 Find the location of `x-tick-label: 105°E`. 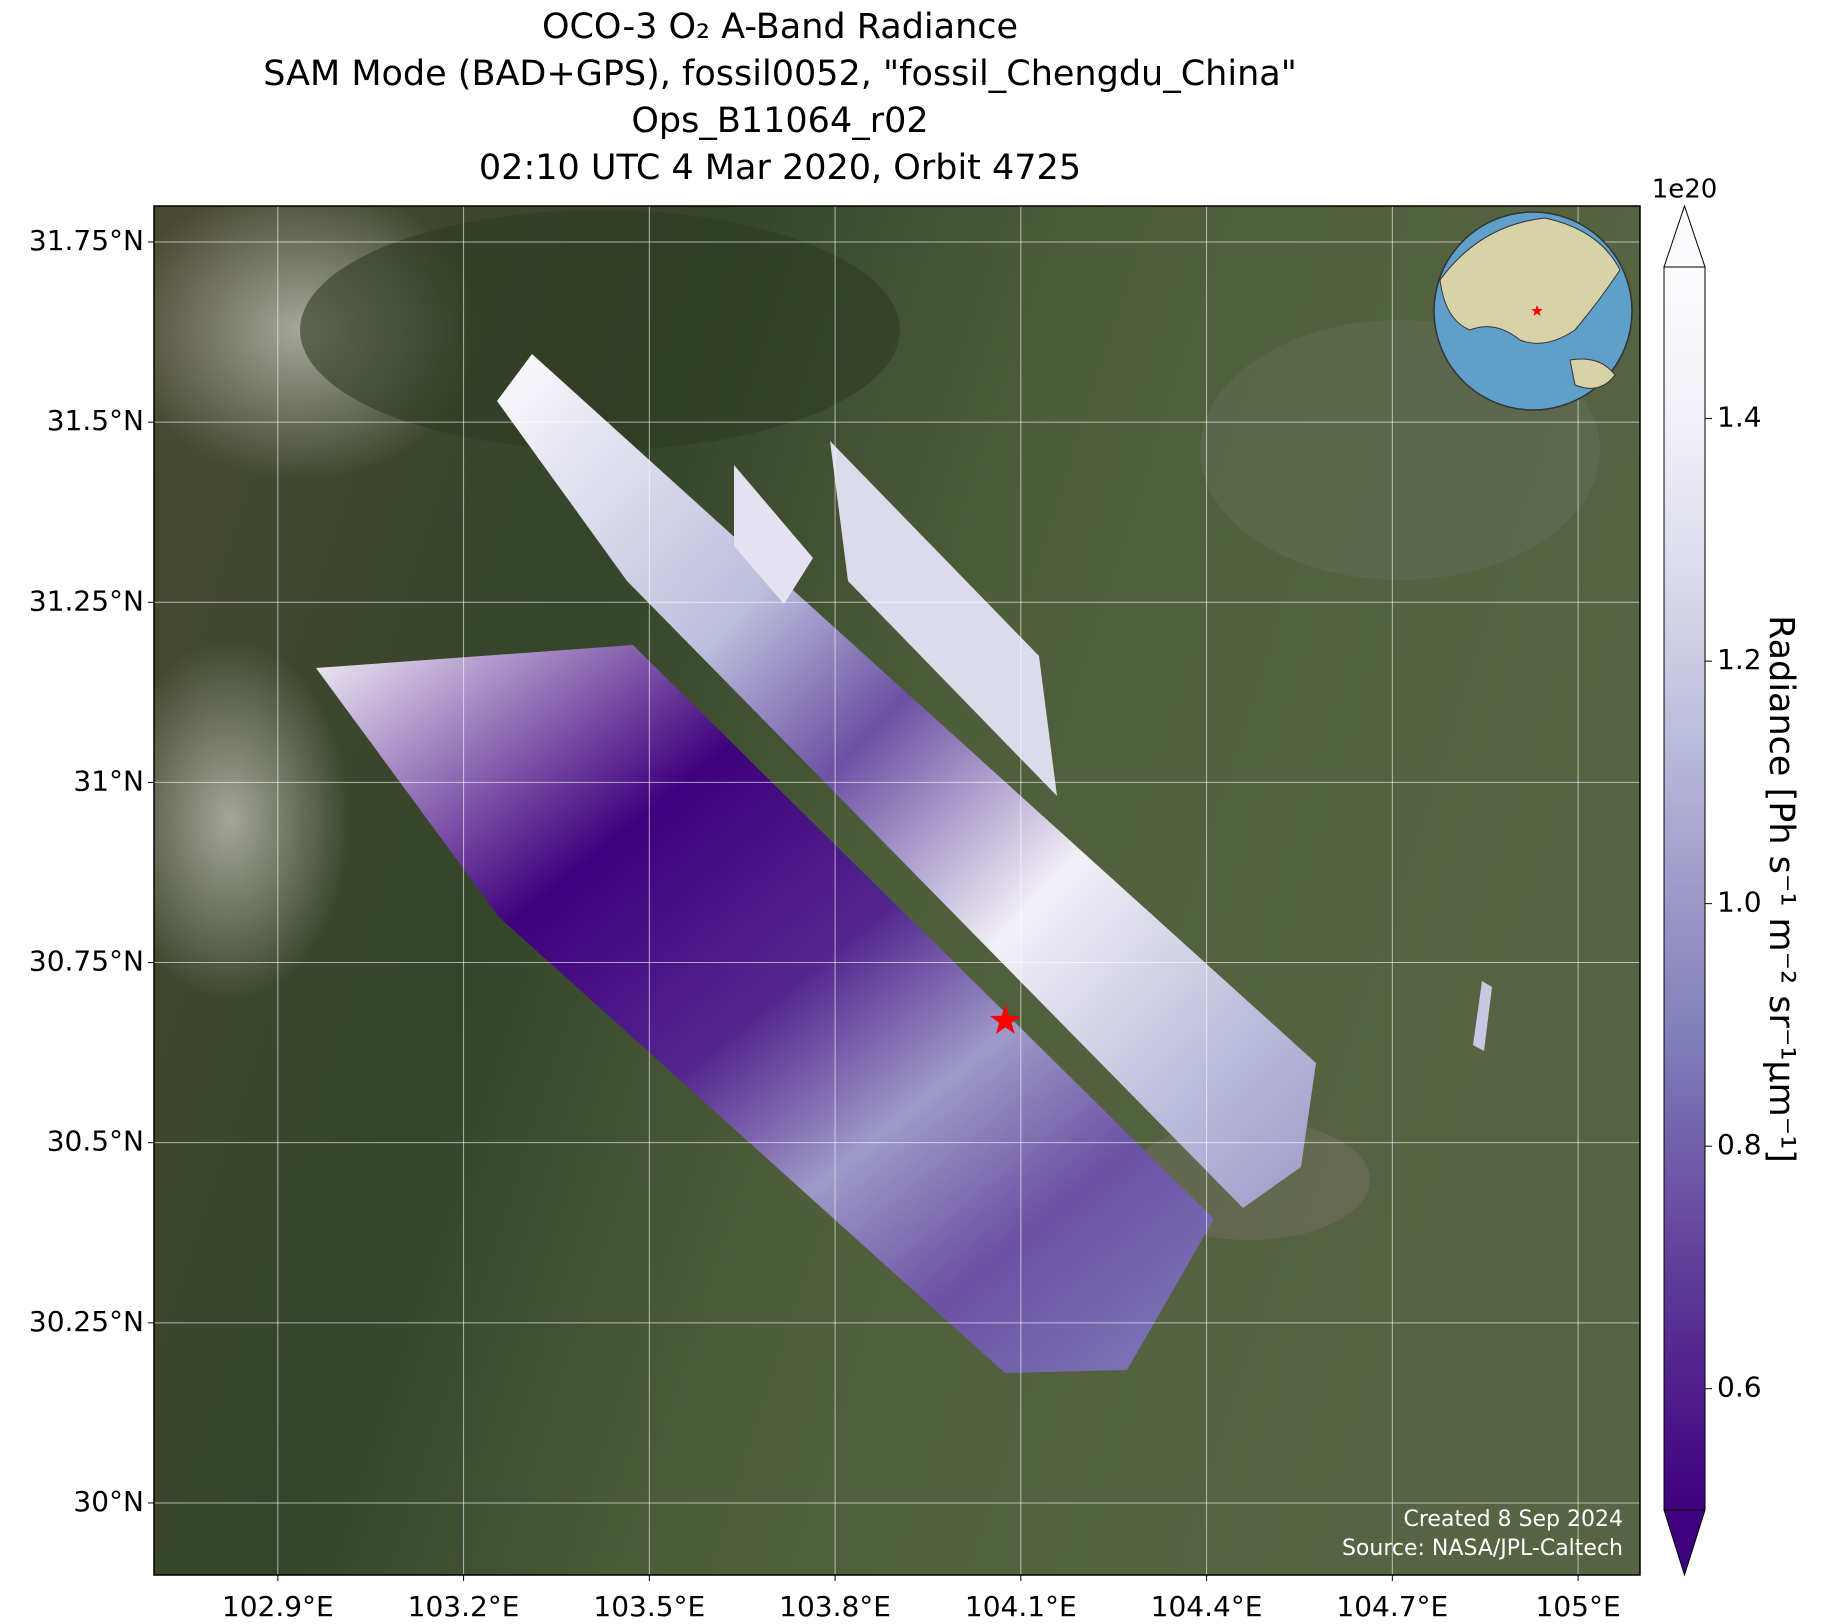

x-tick-label: 105°E is located at coordinates (1578, 1606).